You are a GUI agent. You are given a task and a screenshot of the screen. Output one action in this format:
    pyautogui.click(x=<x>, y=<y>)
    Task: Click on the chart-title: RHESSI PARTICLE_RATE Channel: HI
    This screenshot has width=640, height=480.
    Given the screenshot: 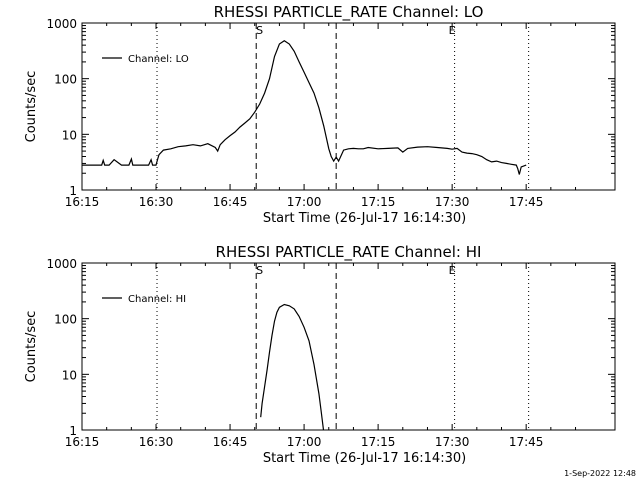 What is the action you would take?
    pyautogui.click(x=349, y=252)
    